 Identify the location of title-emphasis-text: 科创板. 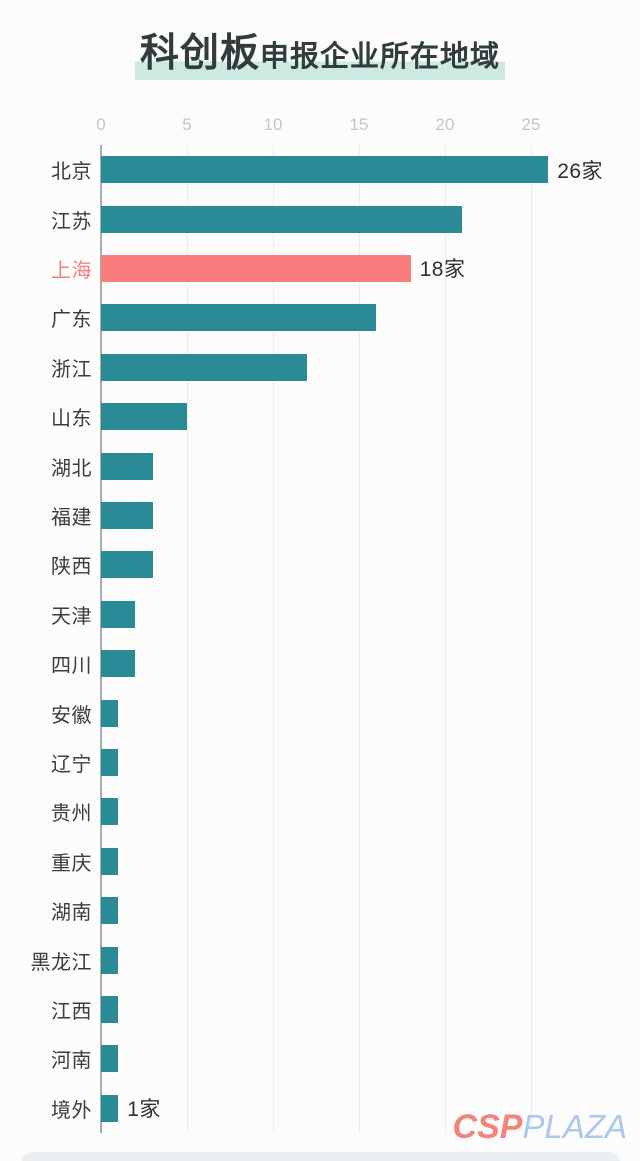
(199, 53).